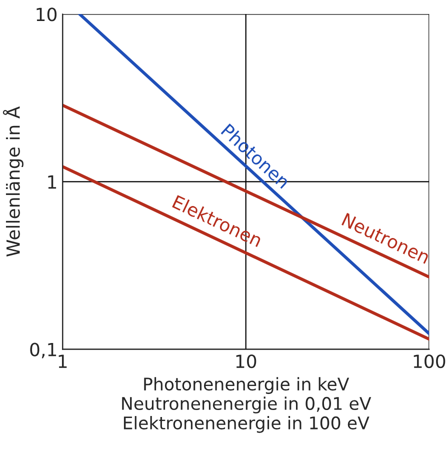 This screenshot has width=447, height=472. What do you see at coordinates (46, 15) in the screenshot?
I see `y-tick-label: 10` at bounding box center [46, 15].